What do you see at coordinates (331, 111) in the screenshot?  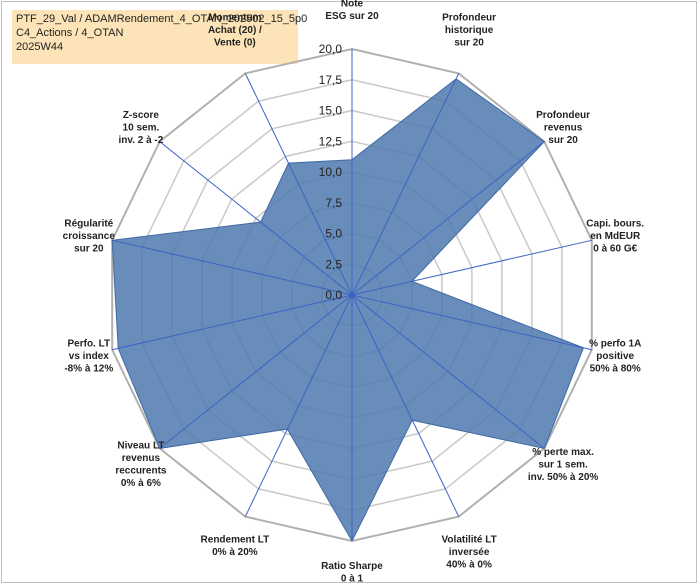 I see `tick-label-6: 15,0` at bounding box center [331, 111].